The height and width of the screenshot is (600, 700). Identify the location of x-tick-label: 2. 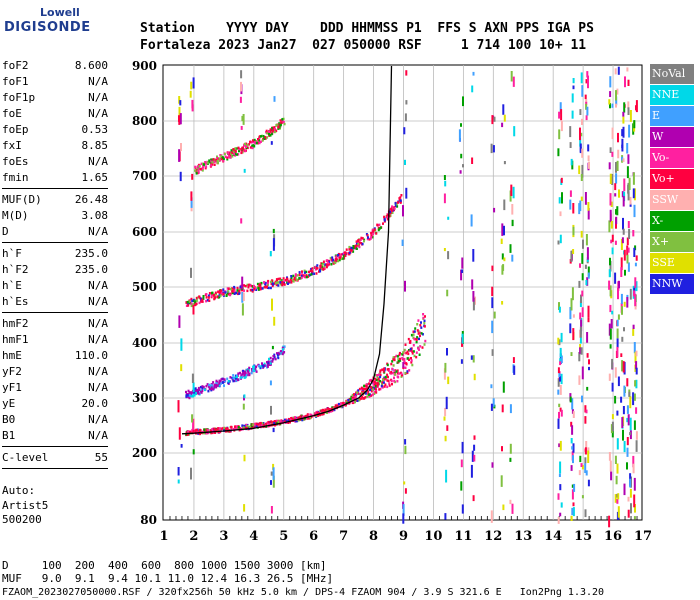
(193, 536).